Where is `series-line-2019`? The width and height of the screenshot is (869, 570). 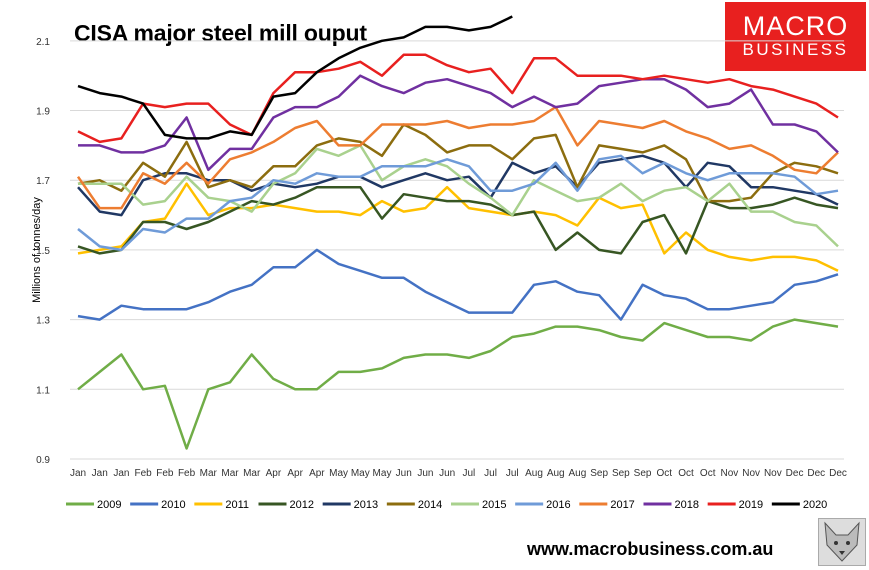 series-line-2019 is located at coordinates (458, 98).